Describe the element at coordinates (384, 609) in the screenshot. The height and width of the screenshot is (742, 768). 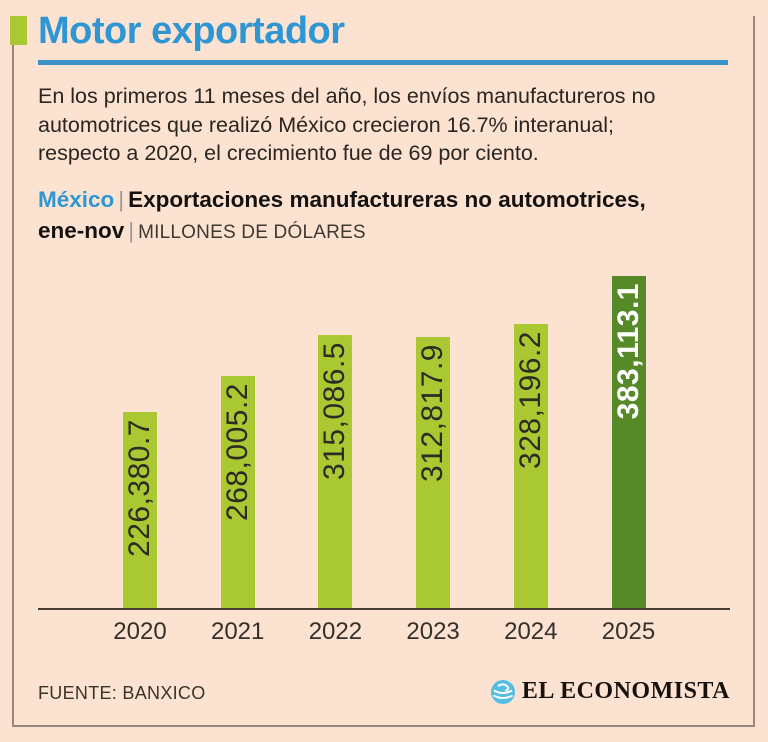
I see `x-axis-line` at that location.